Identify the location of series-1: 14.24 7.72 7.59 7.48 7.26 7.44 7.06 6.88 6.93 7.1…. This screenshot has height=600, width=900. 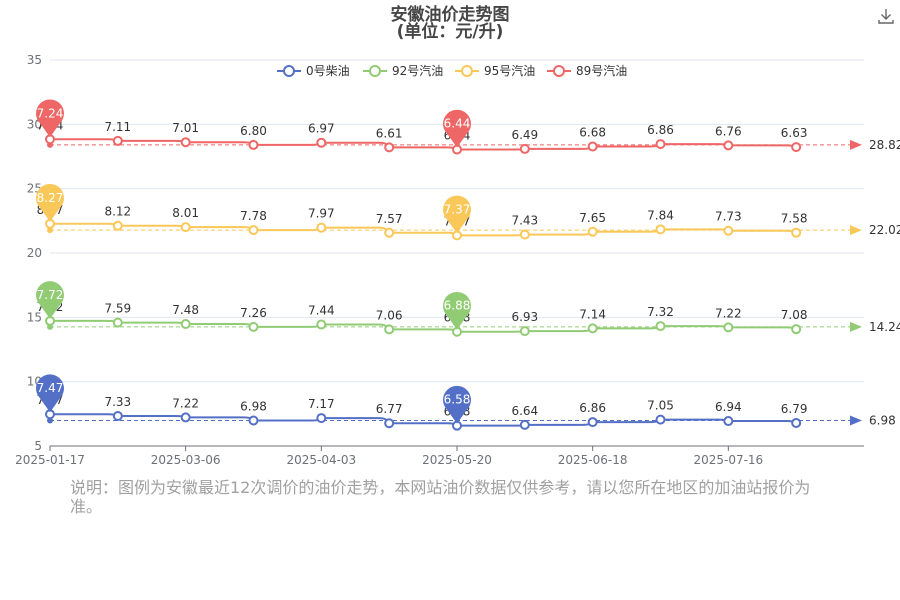
(468, 309).